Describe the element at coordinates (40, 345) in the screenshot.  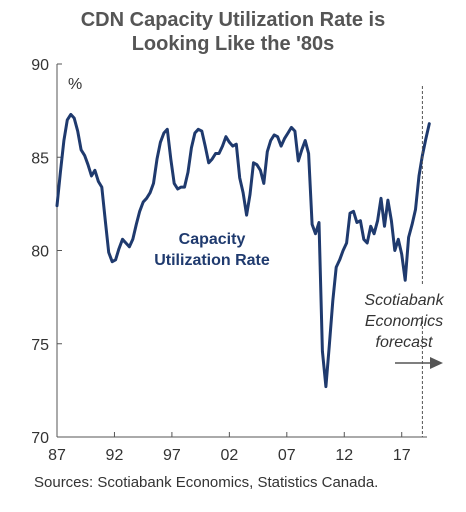
I see `y-tick-label: 75` at that location.